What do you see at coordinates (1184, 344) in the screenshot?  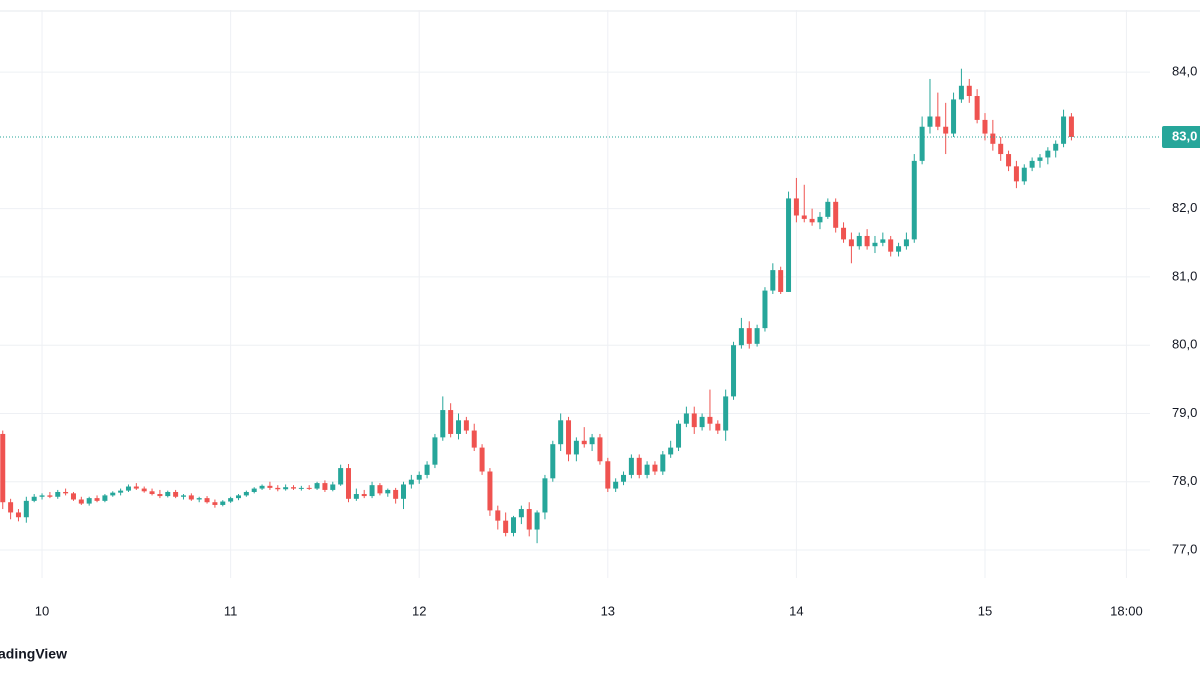 I see `y-tick-label: 80,0` at bounding box center [1184, 344].